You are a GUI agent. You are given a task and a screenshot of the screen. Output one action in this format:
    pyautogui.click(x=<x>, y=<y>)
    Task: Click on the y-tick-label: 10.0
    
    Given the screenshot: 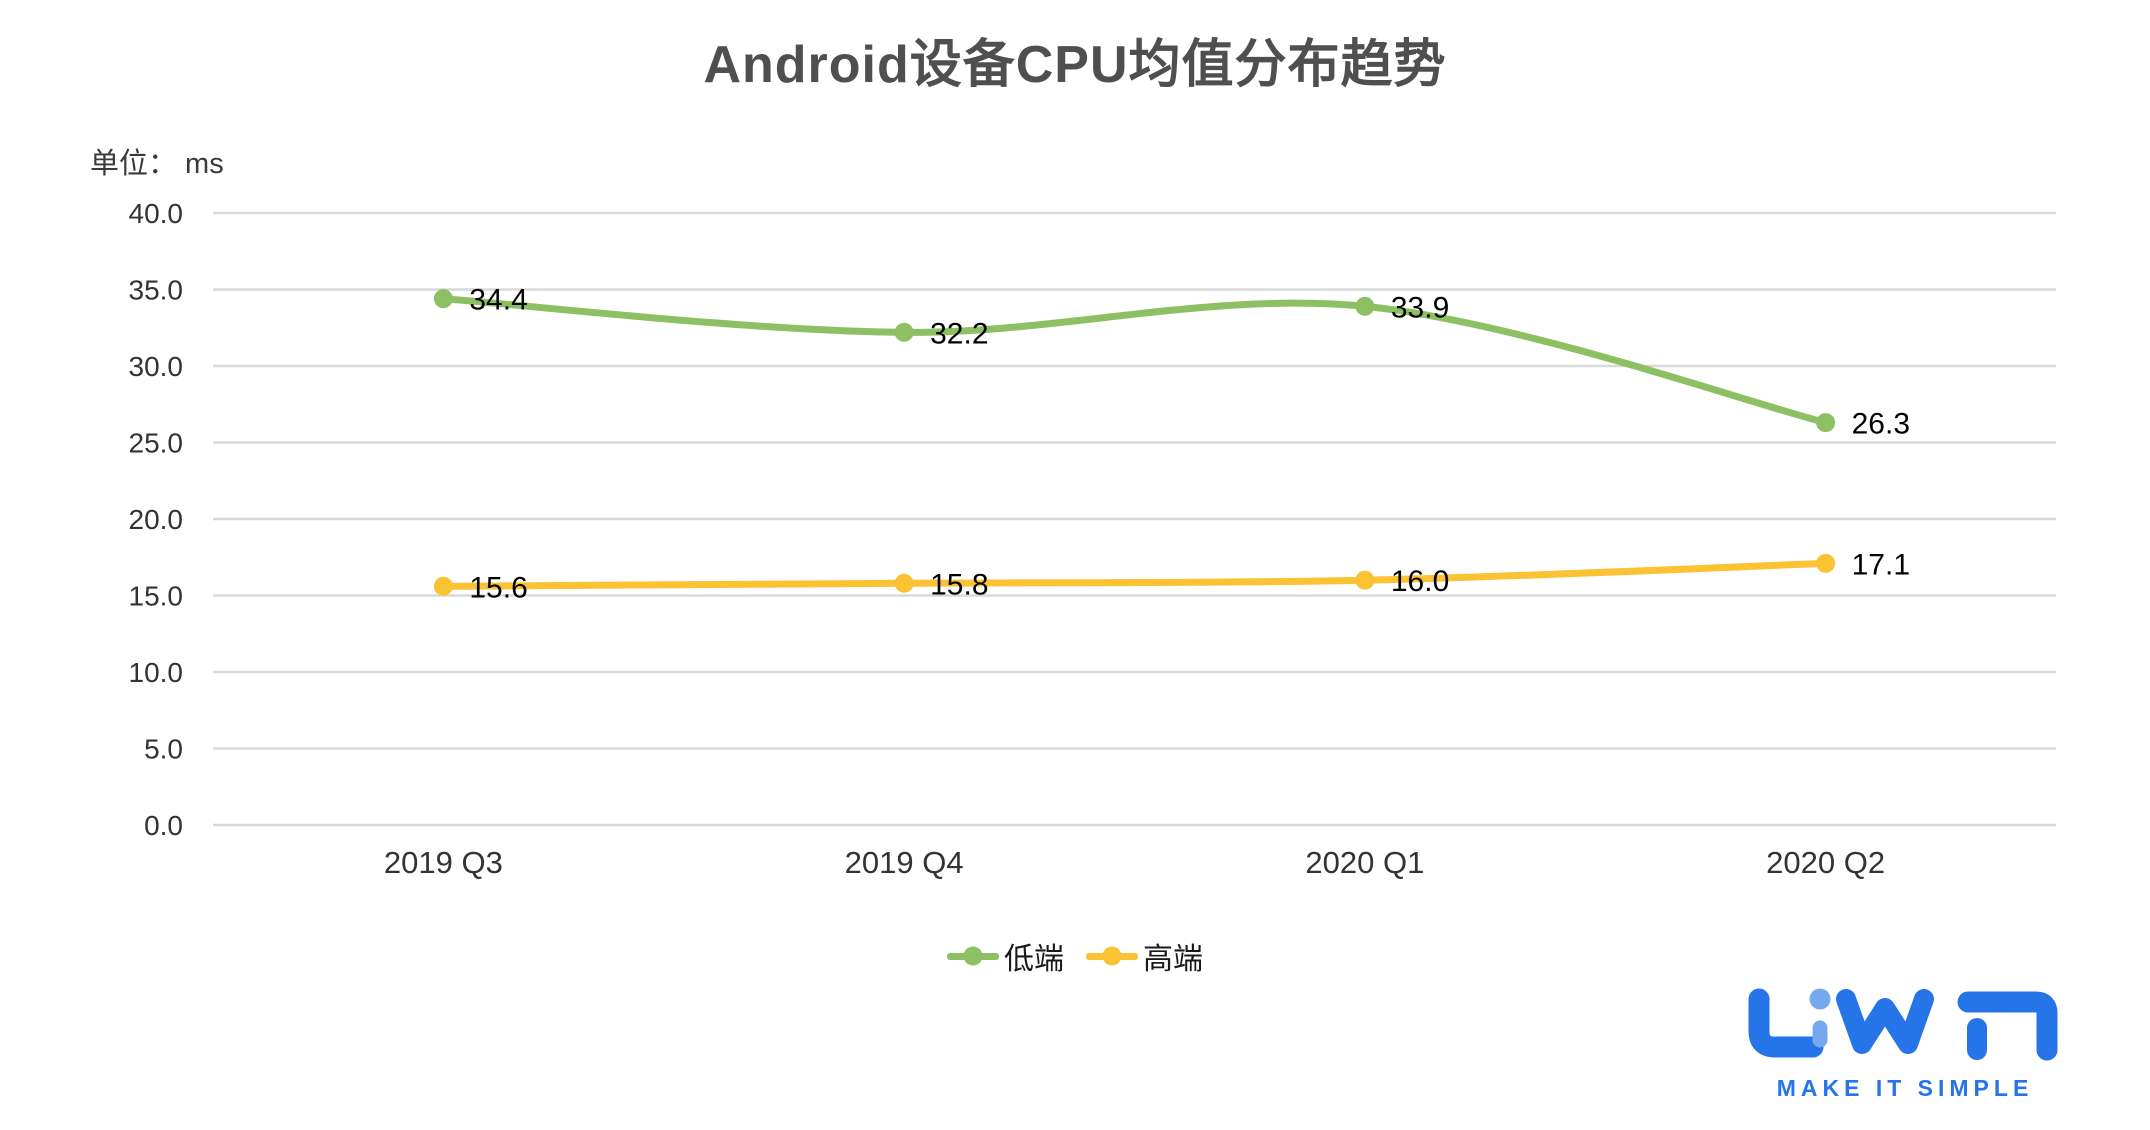 What is the action you would take?
    pyautogui.click(x=156, y=672)
    